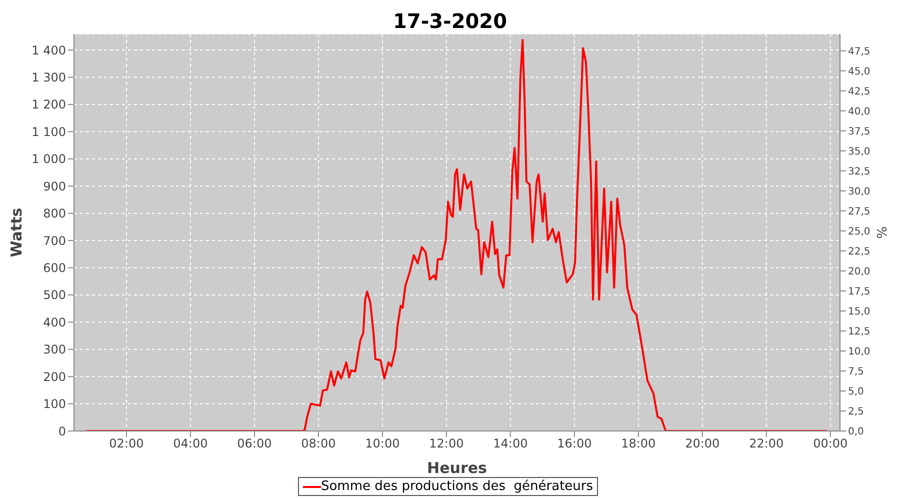  I want to click on y2-tick-label: 30,0, so click(859, 192).